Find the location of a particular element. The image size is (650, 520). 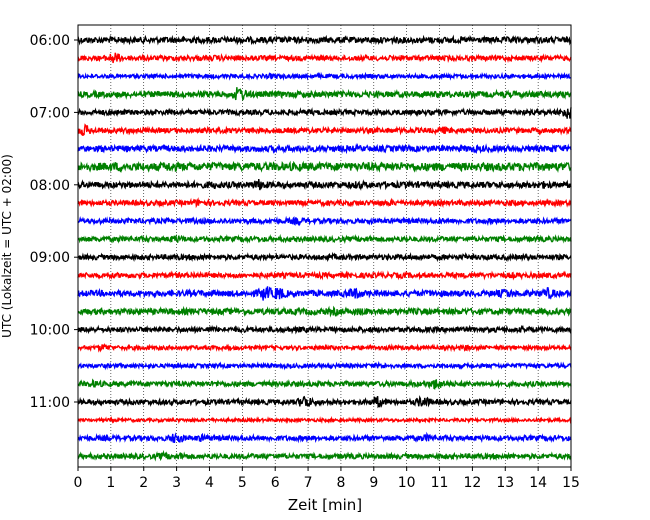

x-tick-label: 14 is located at coordinates (538, 483).